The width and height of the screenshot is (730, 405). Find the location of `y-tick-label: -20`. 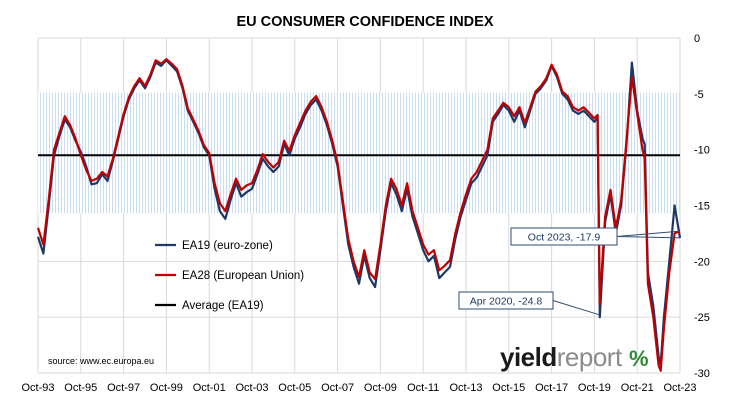

y-tick-label: -20 is located at coordinates (702, 262).